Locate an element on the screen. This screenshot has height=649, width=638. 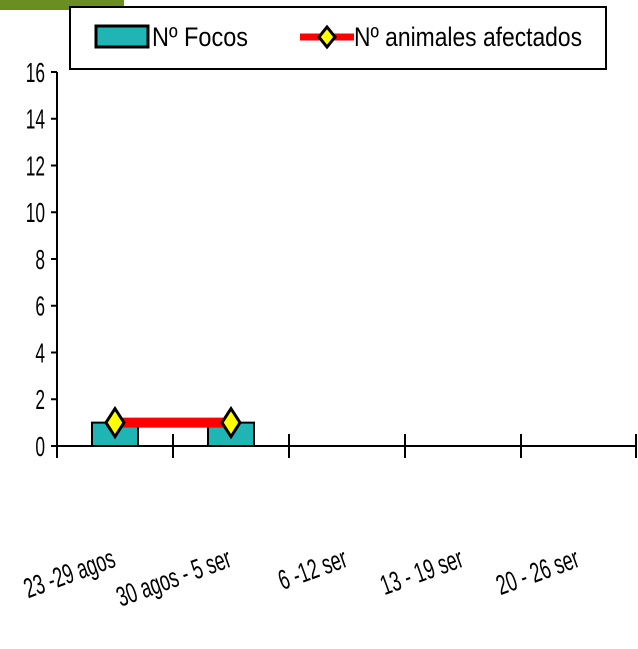
x-tick-label-text: 13 - 19 ser is located at coordinates (421, 571).